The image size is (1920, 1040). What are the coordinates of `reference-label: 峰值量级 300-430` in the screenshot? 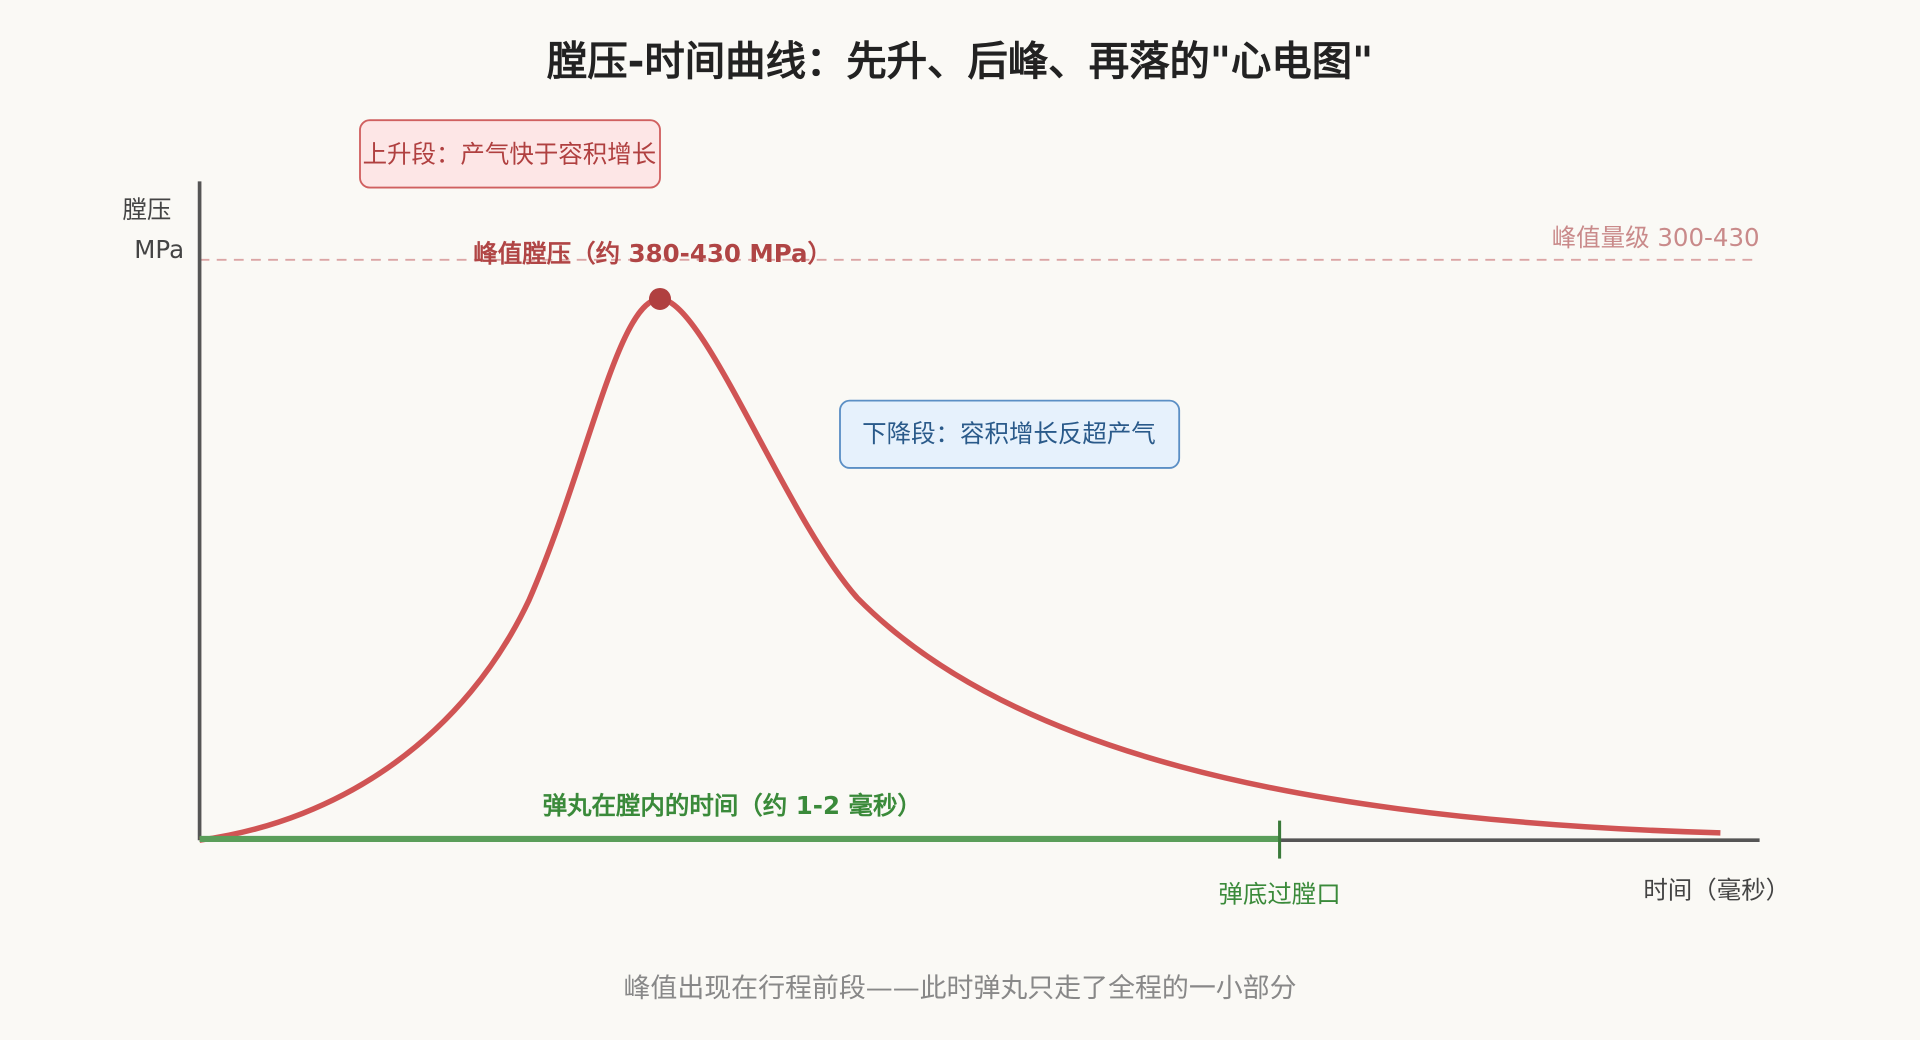 It's located at (1656, 237).